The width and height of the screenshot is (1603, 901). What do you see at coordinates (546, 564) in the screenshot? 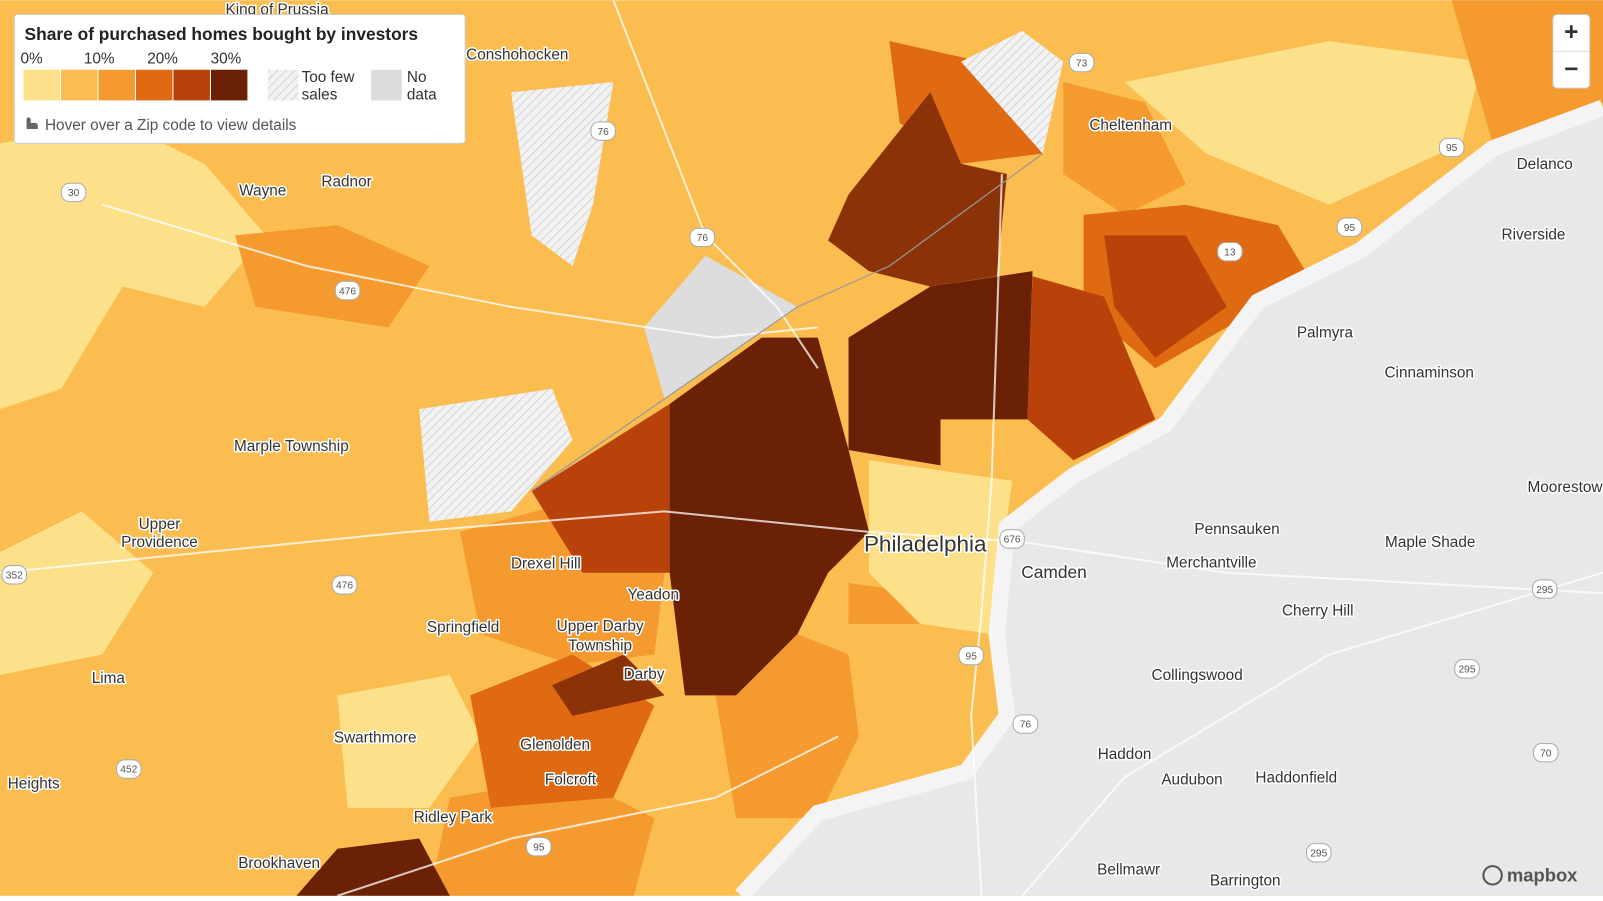
I see `place-label: Drexel Hill` at bounding box center [546, 564].